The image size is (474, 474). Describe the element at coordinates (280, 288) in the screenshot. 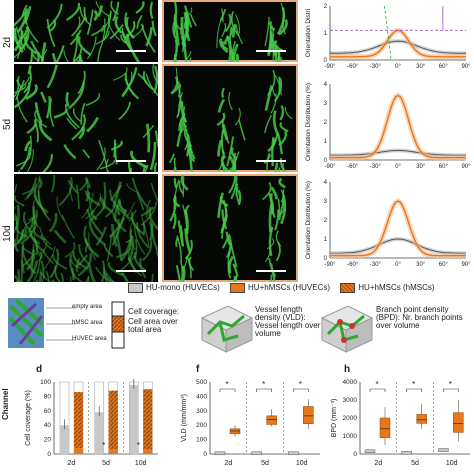

I see `legend-hu-huvec: HU+hMSCs (HUVECs)` at that location.